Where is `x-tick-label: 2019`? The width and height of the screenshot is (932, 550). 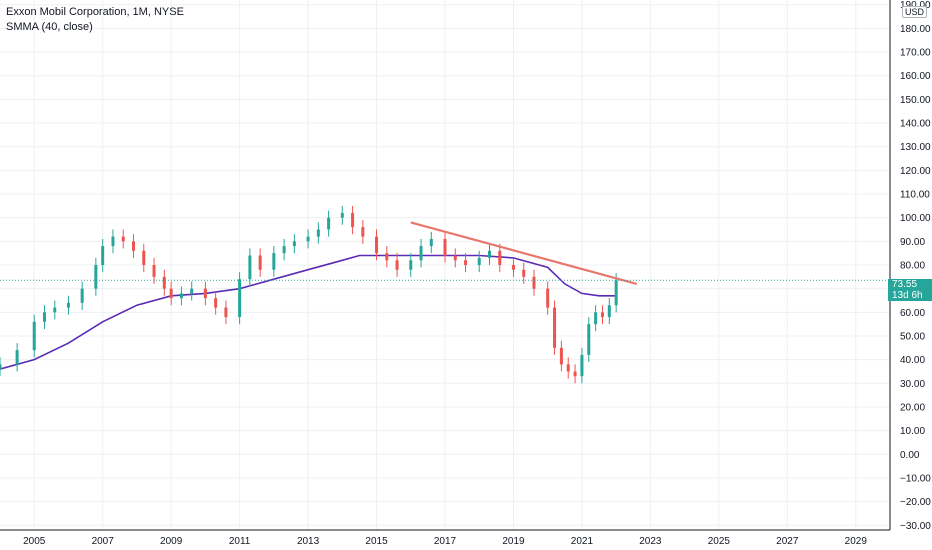 x-tick-label: 2019 is located at coordinates (513, 541).